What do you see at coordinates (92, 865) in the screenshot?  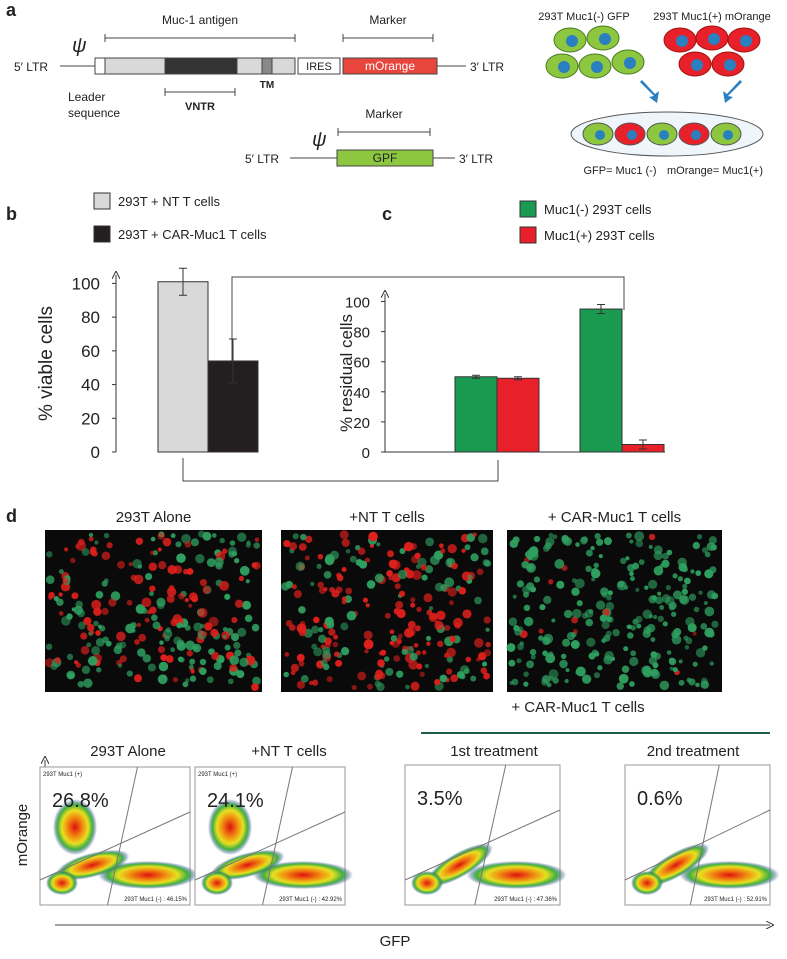 I see `density` at bounding box center [92, 865].